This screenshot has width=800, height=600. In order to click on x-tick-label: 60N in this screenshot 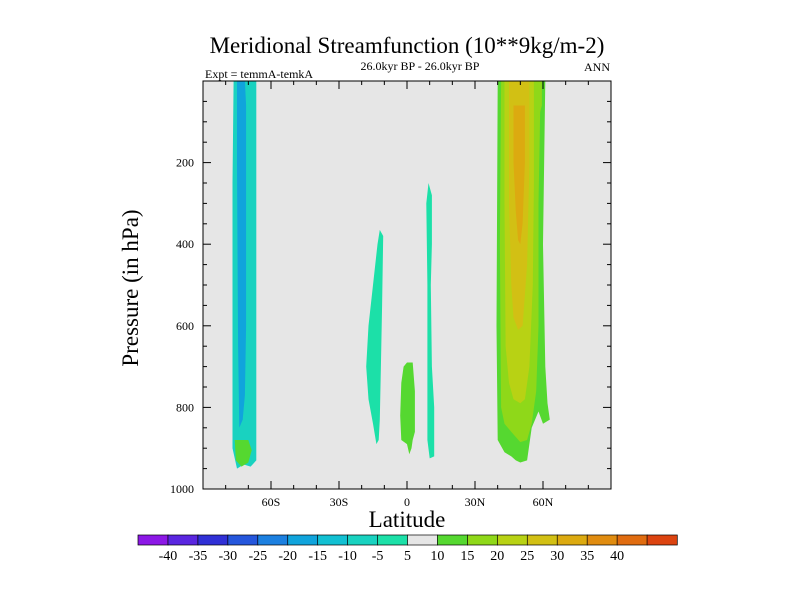, I will do `click(543, 502)`.